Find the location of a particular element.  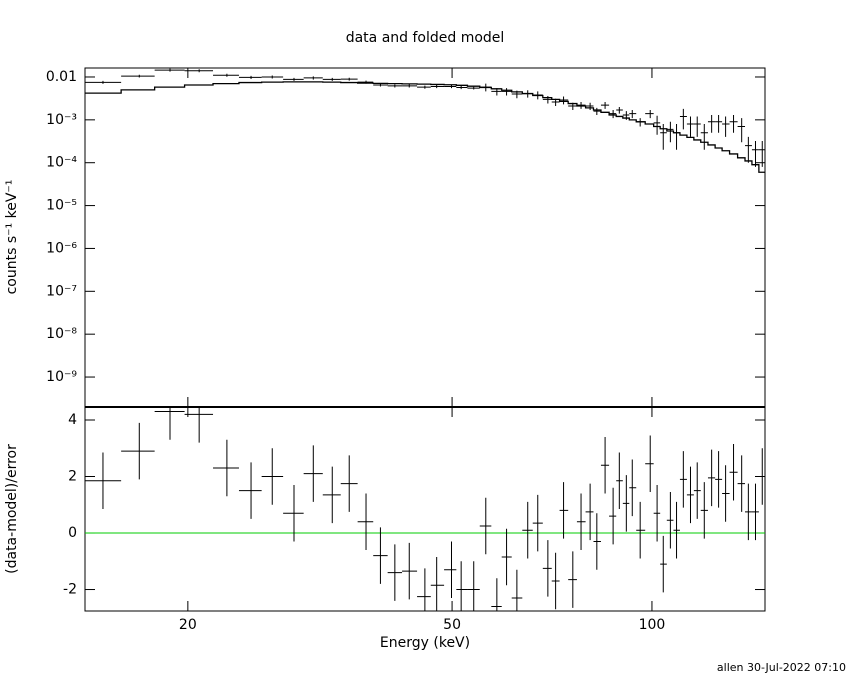

chart-title: data and folded model is located at coordinates (425, 38).